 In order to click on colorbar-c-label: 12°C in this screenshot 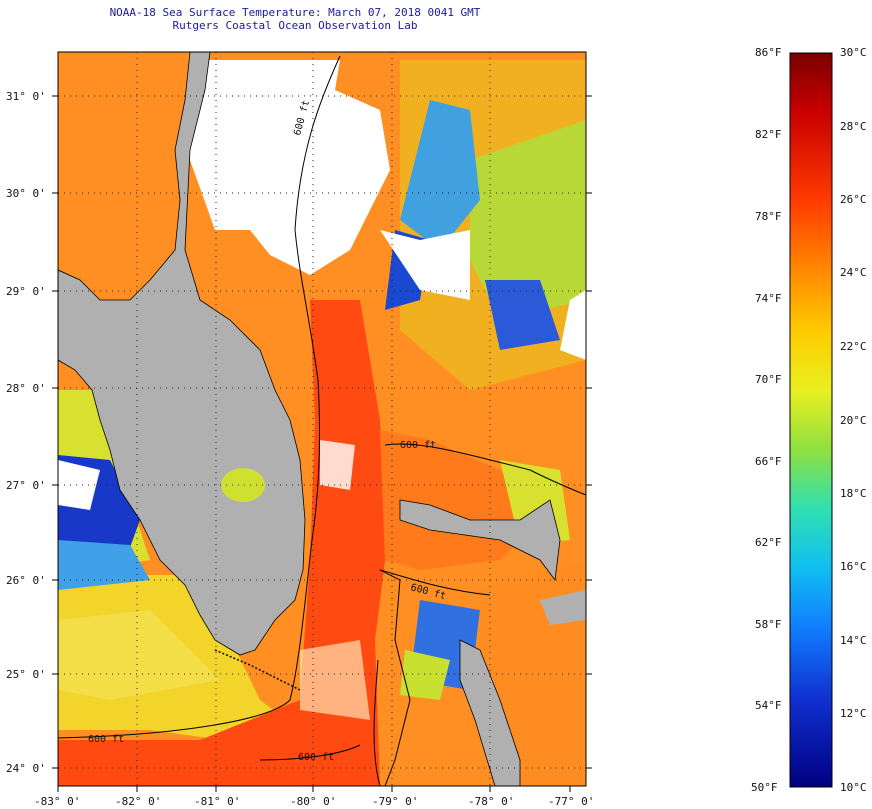, I will do `click(853, 713)`.